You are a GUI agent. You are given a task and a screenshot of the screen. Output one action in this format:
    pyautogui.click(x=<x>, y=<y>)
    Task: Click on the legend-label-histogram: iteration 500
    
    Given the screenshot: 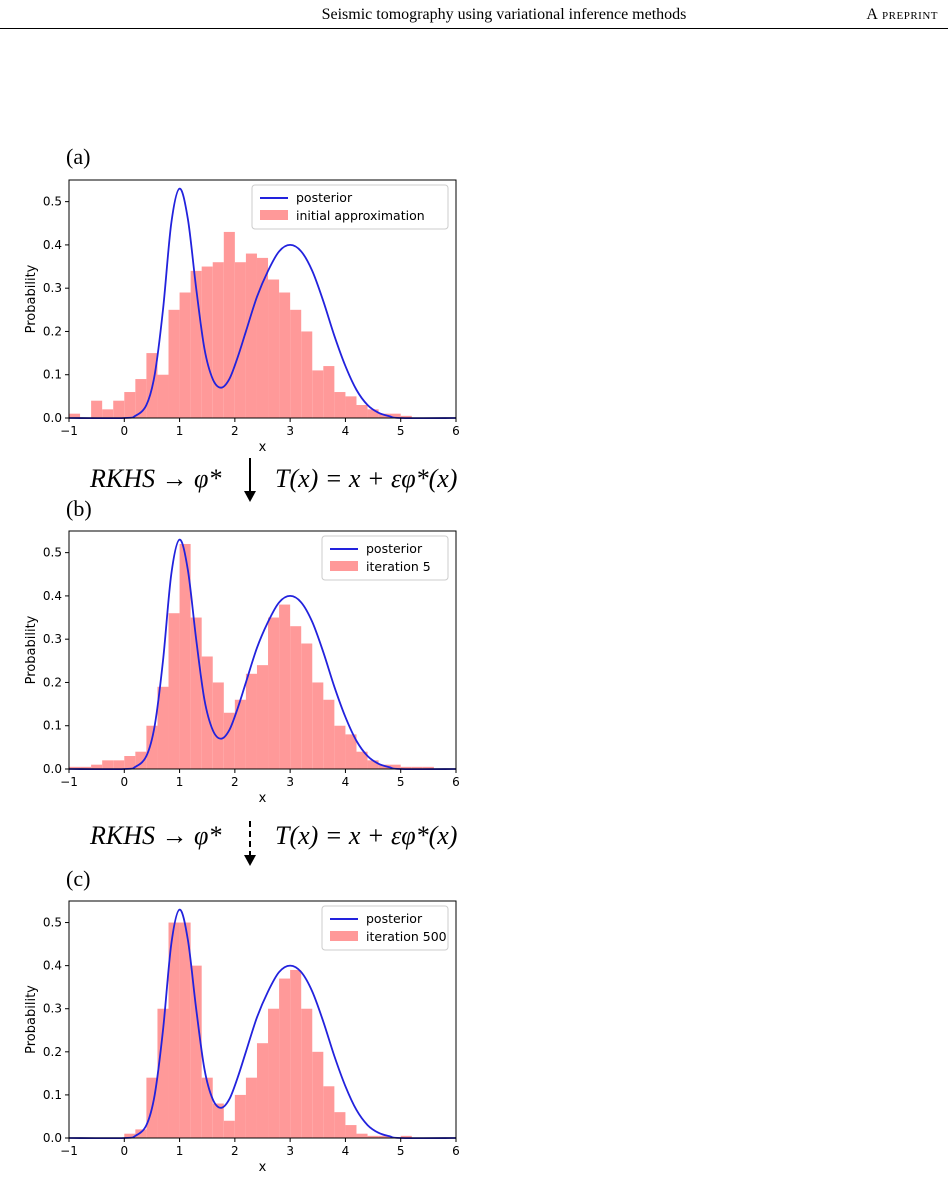 What is the action you would take?
    pyautogui.click(x=406, y=936)
    